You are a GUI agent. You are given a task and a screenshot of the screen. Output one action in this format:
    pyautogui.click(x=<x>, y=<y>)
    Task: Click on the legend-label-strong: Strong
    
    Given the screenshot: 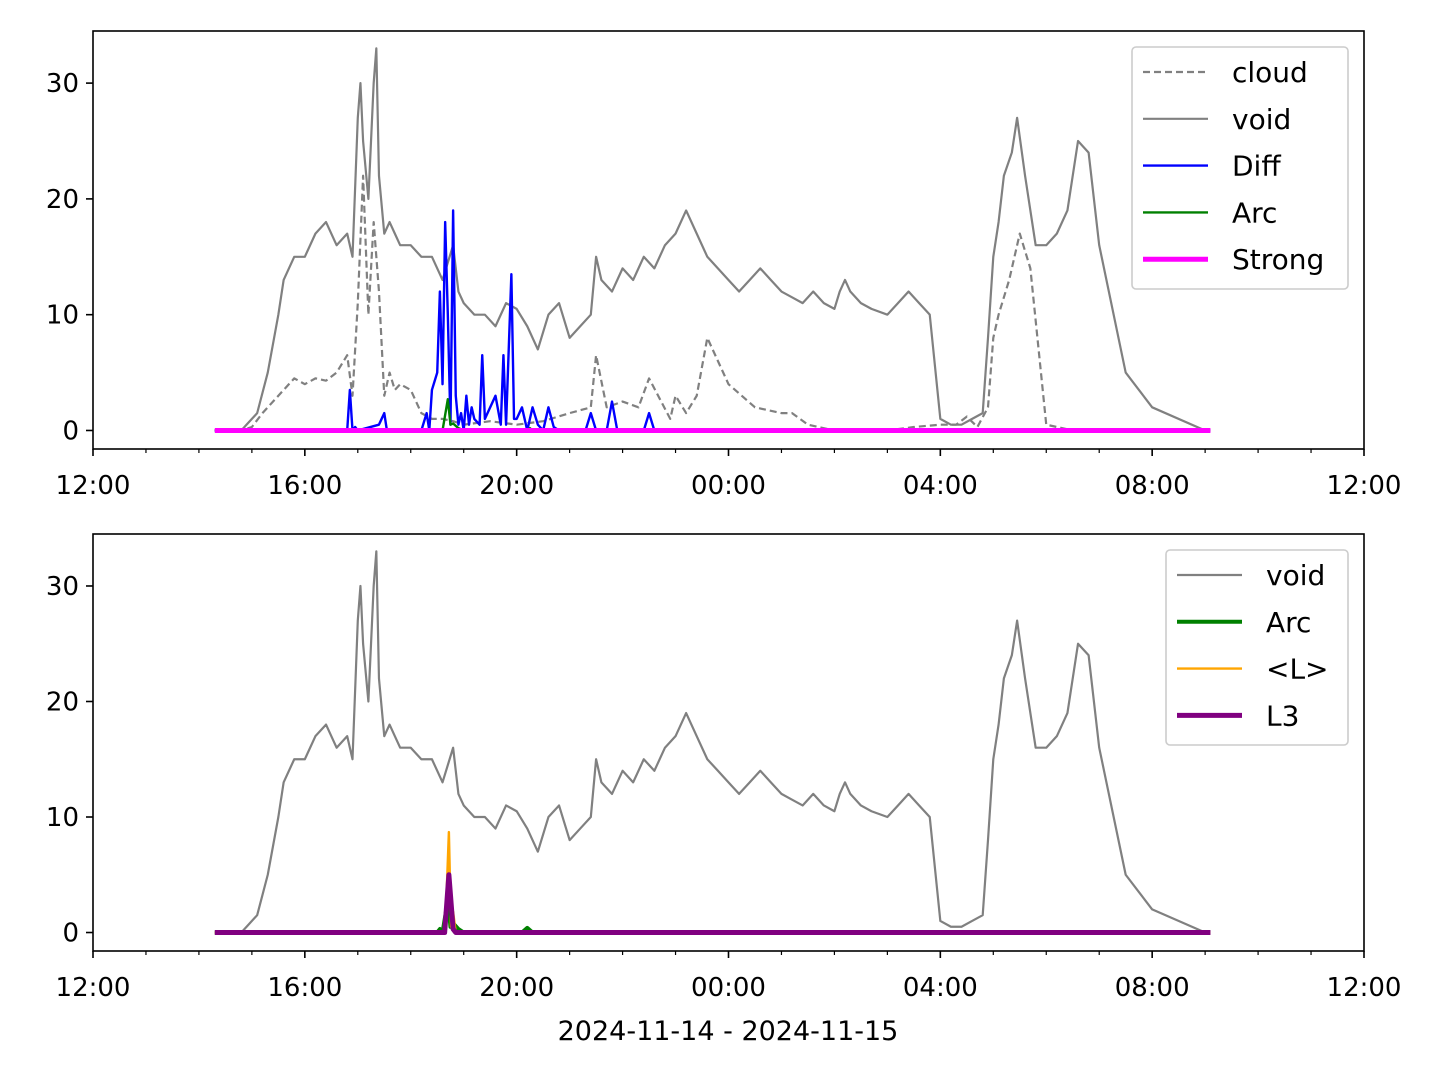 What is the action you would take?
    pyautogui.click(x=1278, y=259)
    